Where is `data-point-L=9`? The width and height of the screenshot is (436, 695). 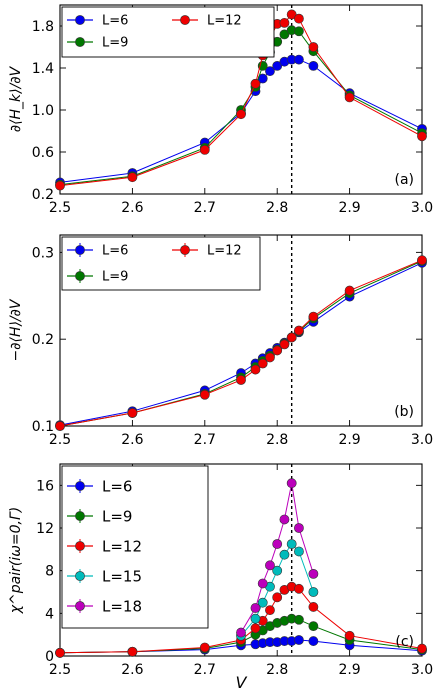 data-point-L=9 is located at coordinates (299, 31).